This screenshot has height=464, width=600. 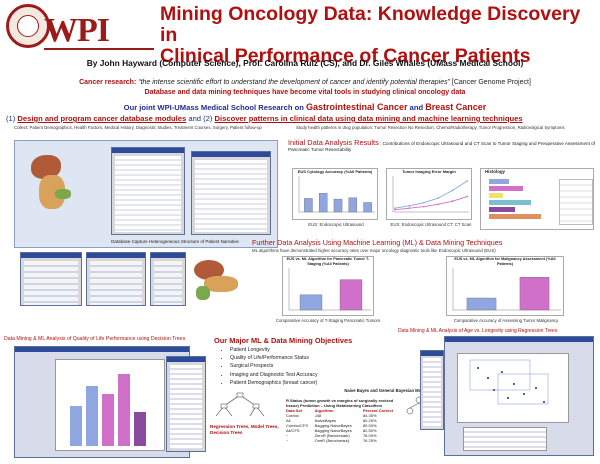 What do you see at coordinates (522, 202) in the screenshot?
I see `histology-bars` at bounding box center [522, 202].